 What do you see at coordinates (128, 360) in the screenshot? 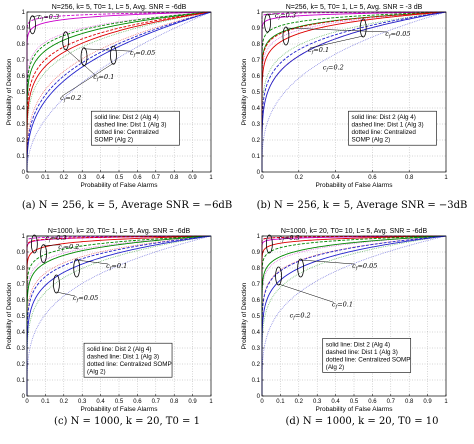
I see `legend-box` at bounding box center [128, 360].